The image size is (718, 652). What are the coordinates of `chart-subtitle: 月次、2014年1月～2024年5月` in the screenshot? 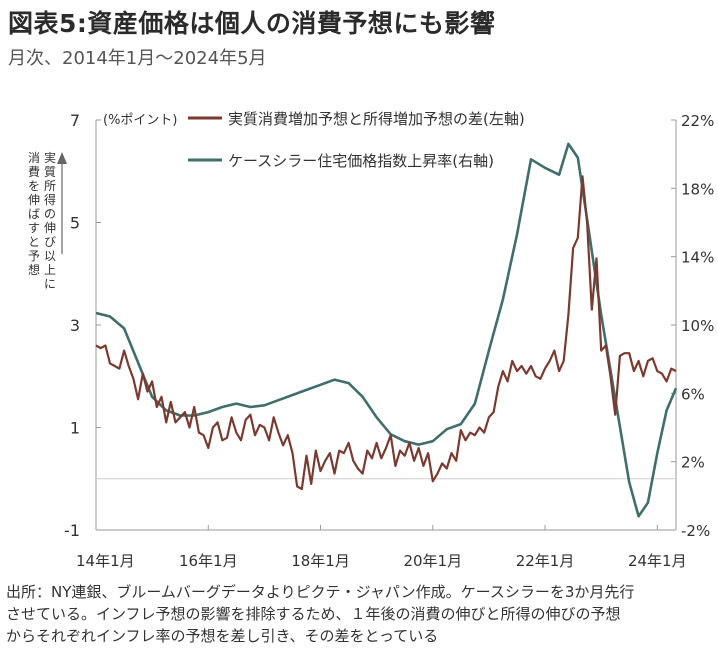 It's located at (137, 58).